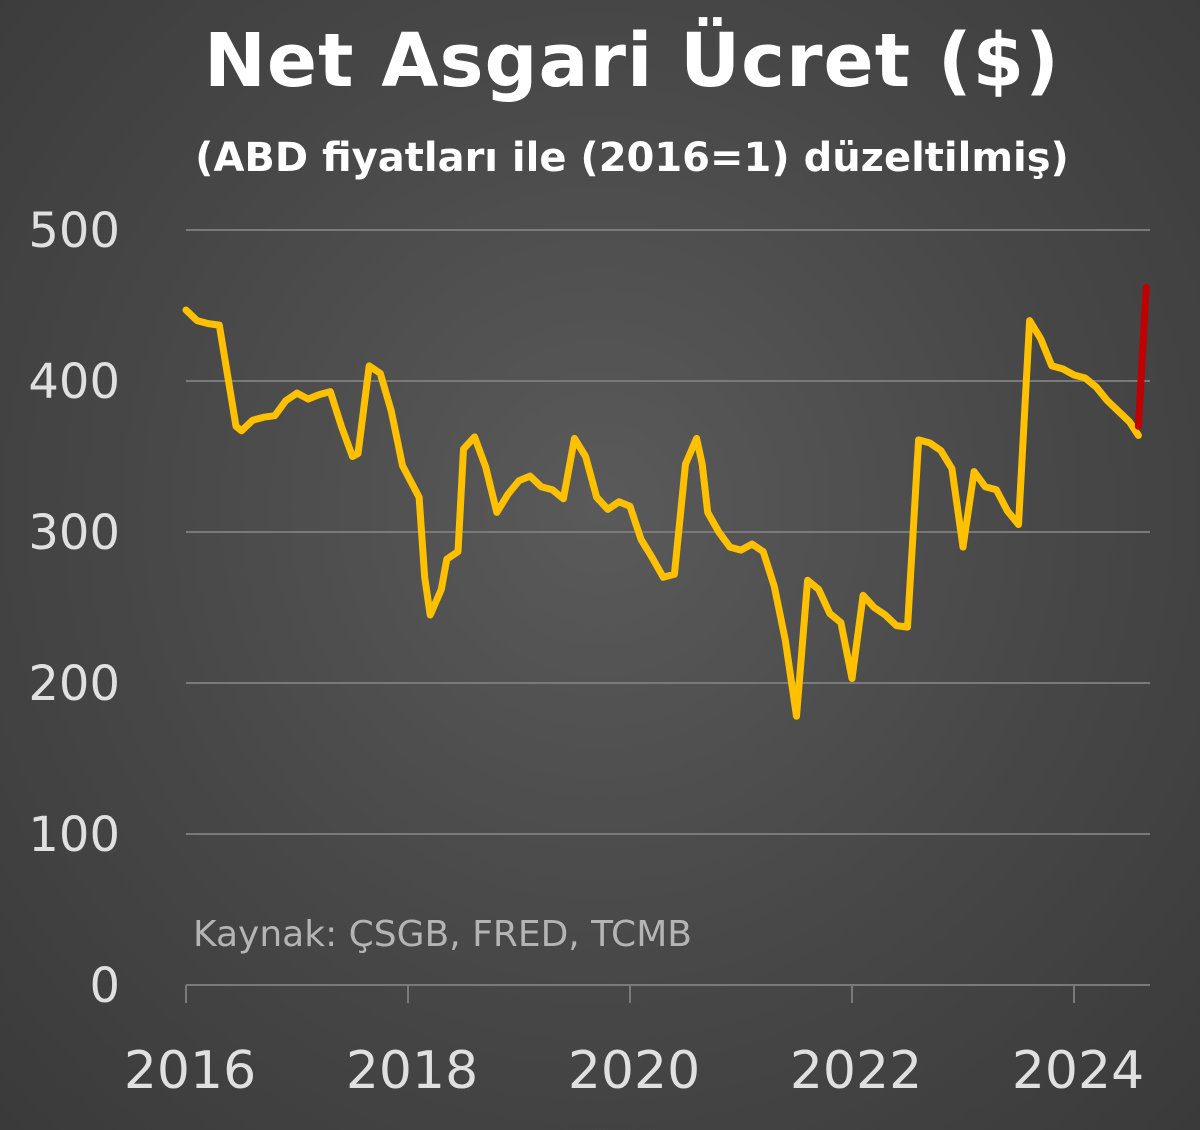  I want to click on y-tick-label: 200, so click(74, 684).